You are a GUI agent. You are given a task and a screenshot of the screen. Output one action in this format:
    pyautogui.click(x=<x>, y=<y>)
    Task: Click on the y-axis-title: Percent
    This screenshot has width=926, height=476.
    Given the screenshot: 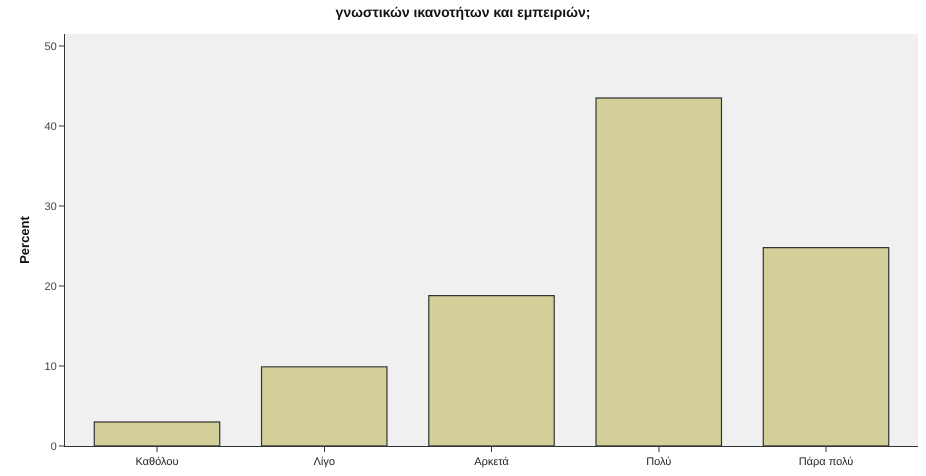 What is the action you would take?
    pyautogui.click(x=24, y=239)
    